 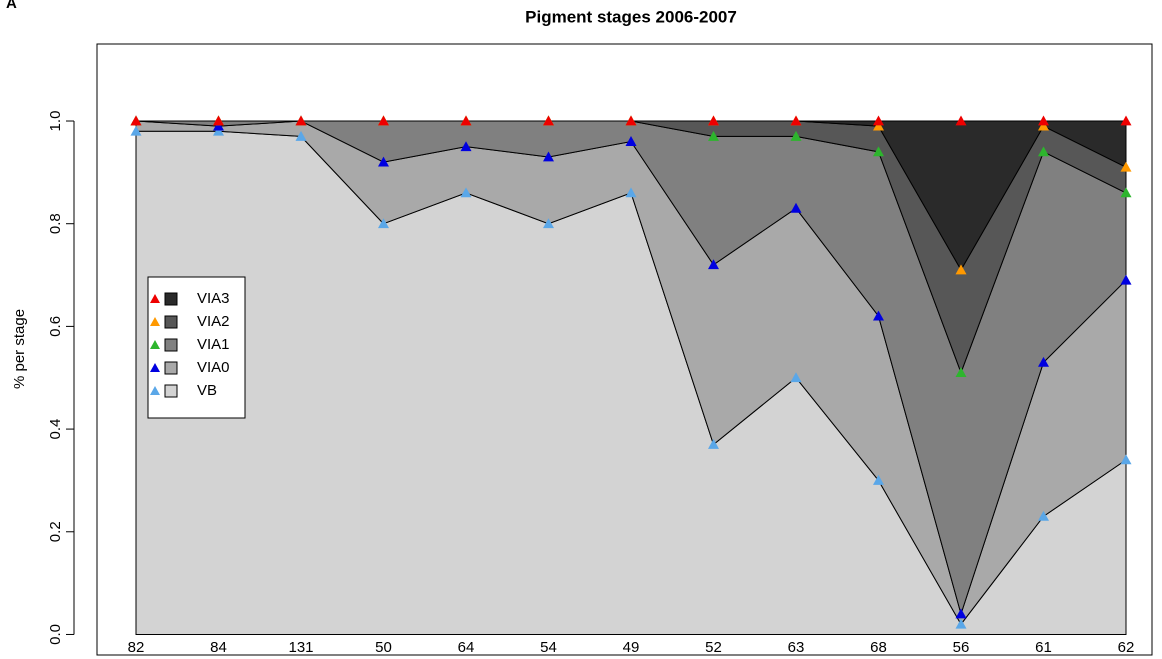 What do you see at coordinates (878, 647) in the screenshot?
I see `x-tick-label: 68` at bounding box center [878, 647].